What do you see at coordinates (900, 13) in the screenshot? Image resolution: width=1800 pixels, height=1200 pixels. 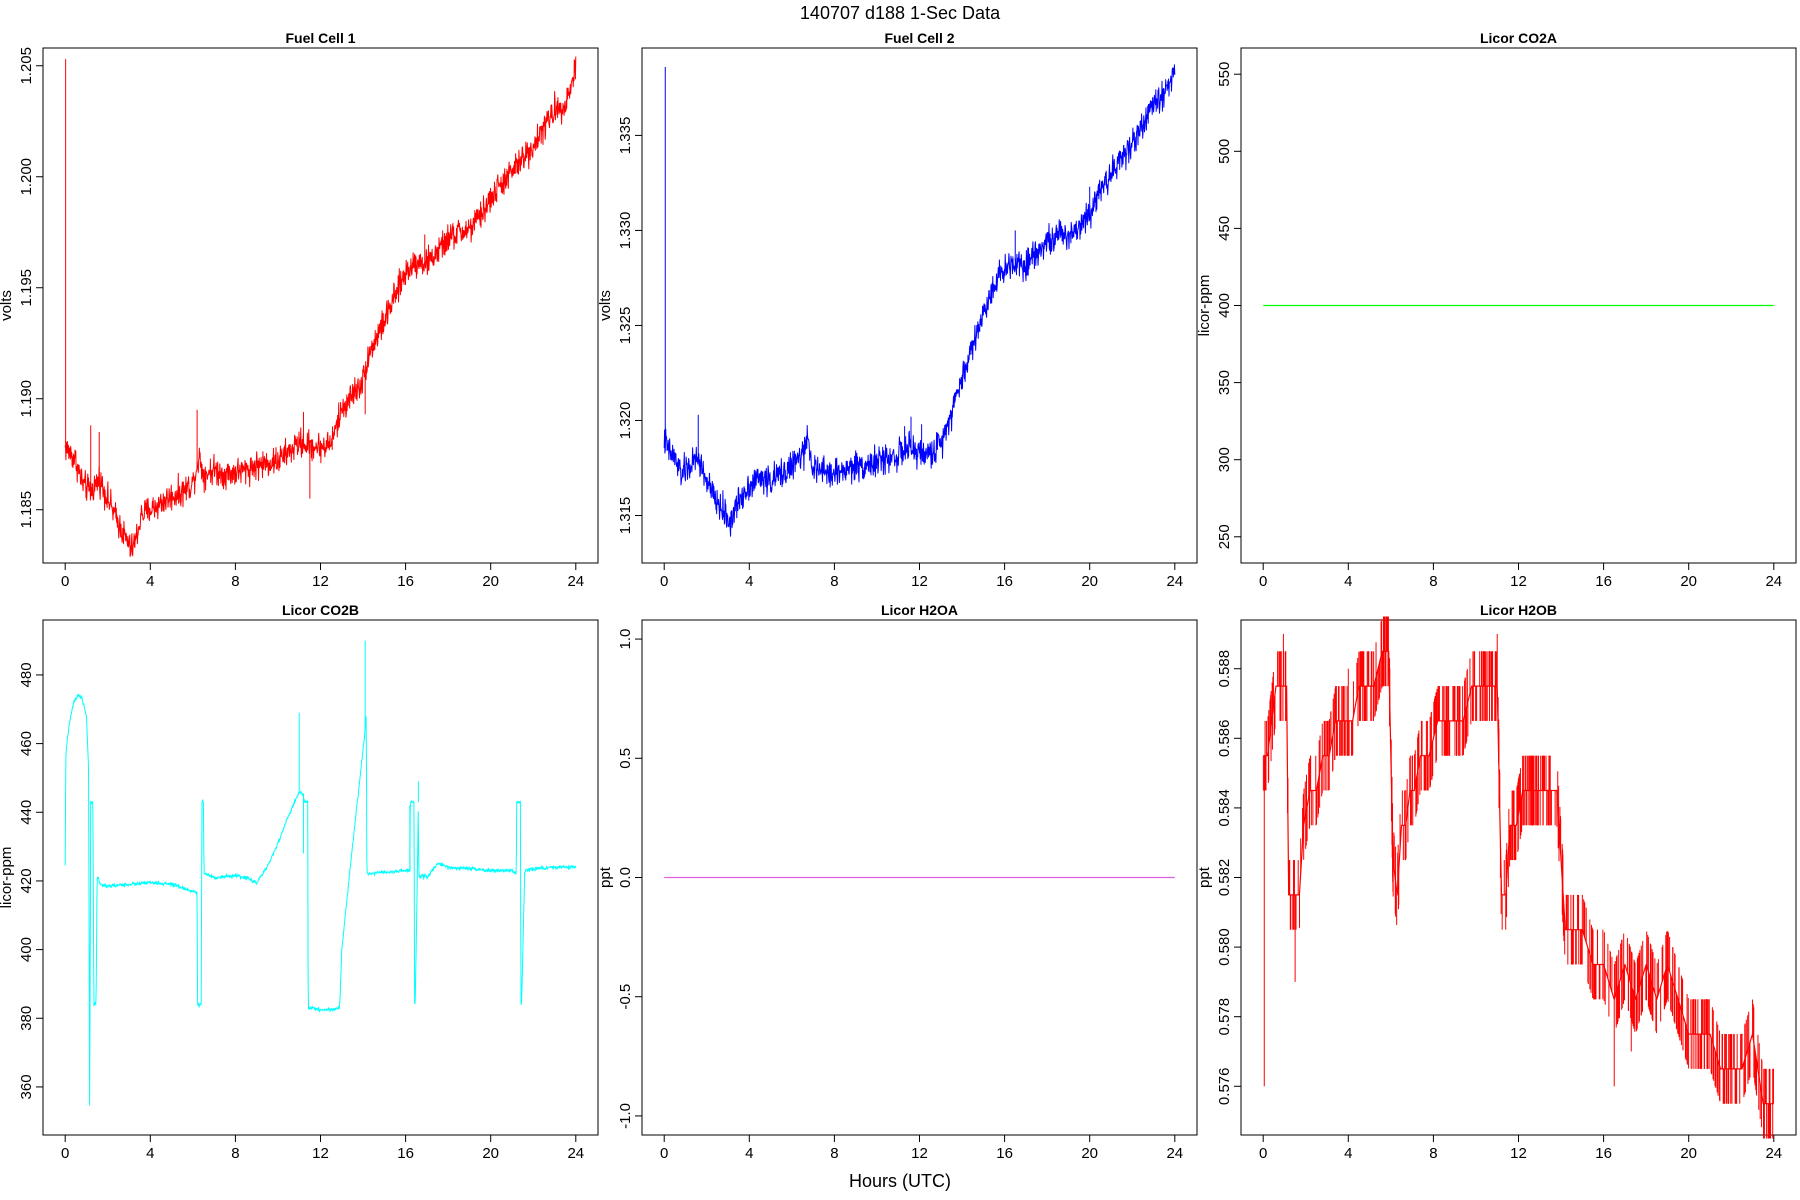 I see `figure-title: 140707 d188 1-Sec Data` at bounding box center [900, 13].